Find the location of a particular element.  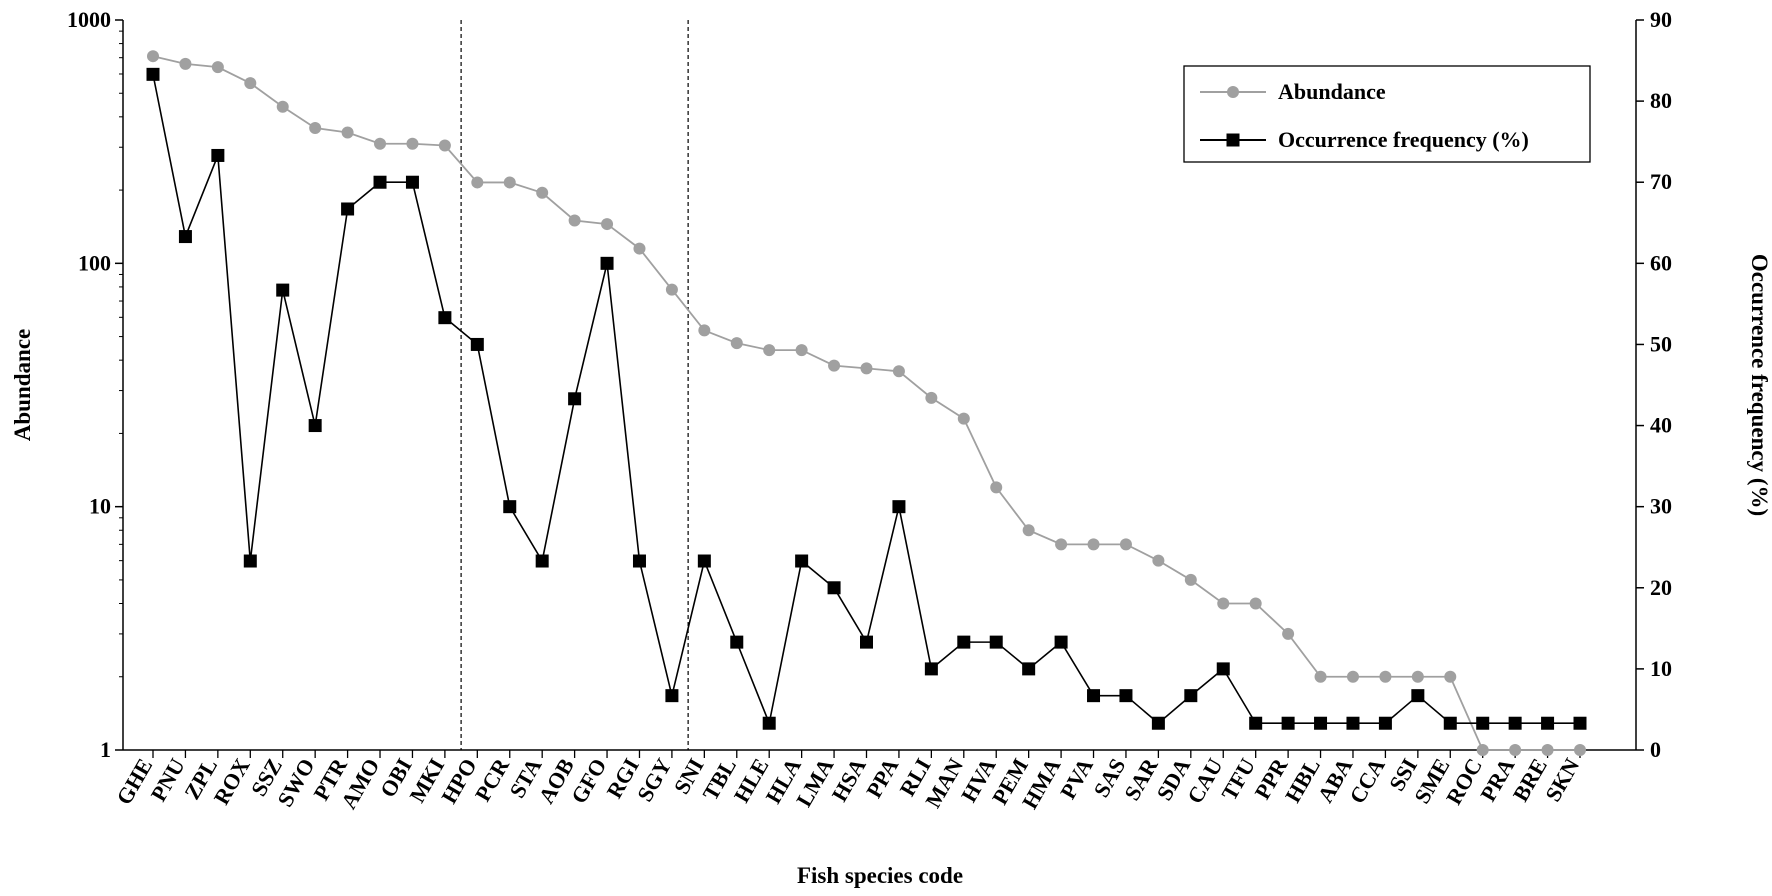

occurrence-point-sme is located at coordinates (1450, 723).